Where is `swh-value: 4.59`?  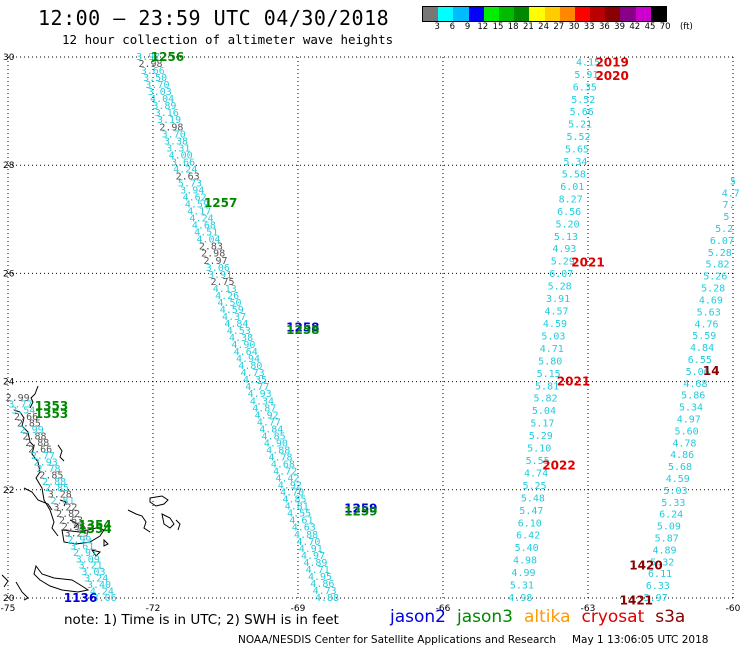
swh-value: 4.59 is located at coordinates (555, 324).